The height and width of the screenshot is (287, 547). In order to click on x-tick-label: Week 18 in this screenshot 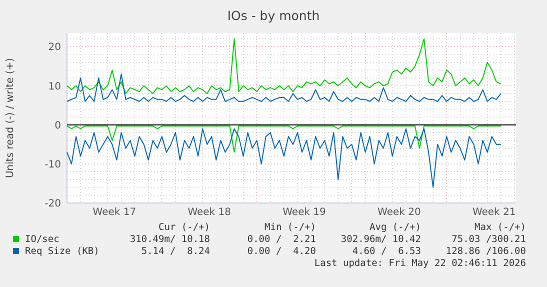, I will do `click(210, 212)`.